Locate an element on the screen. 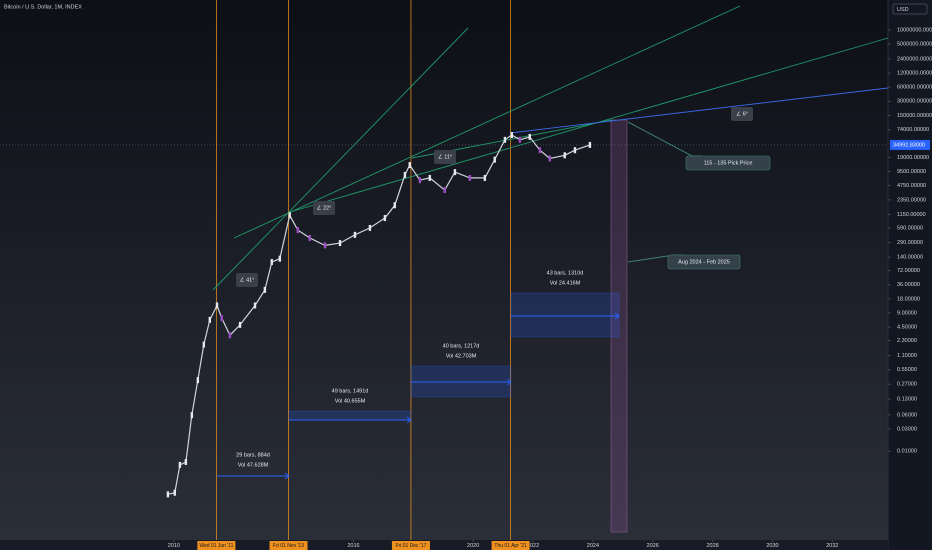  y-tick-label: 72.00000 is located at coordinates (908, 271).